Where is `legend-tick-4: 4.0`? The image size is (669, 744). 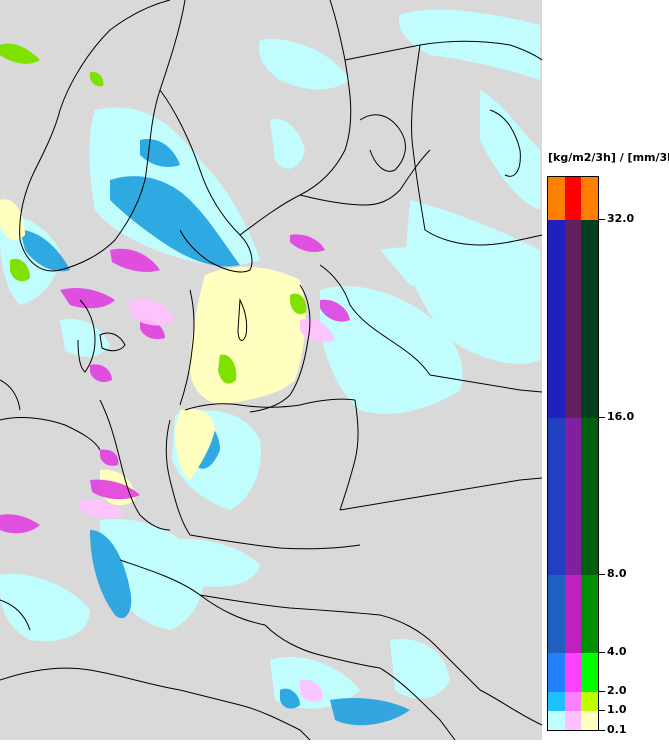 legend-tick-4: 4.0 is located at coordinates (617, 651).